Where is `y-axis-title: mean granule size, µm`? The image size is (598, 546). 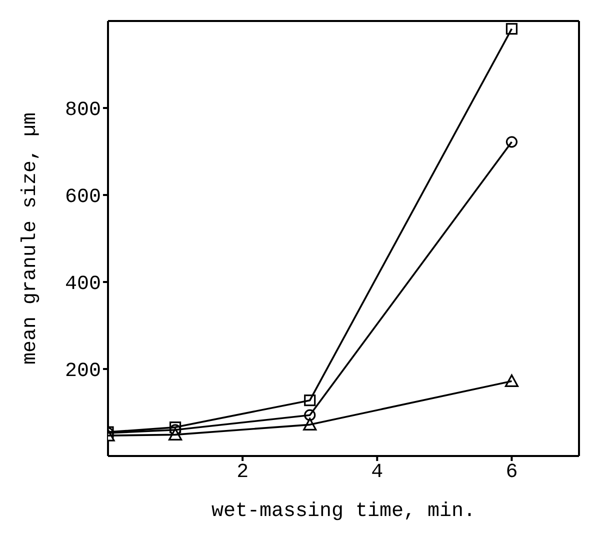 y-axis-title: mean granule size, µm is located at coordinates (30, 238).